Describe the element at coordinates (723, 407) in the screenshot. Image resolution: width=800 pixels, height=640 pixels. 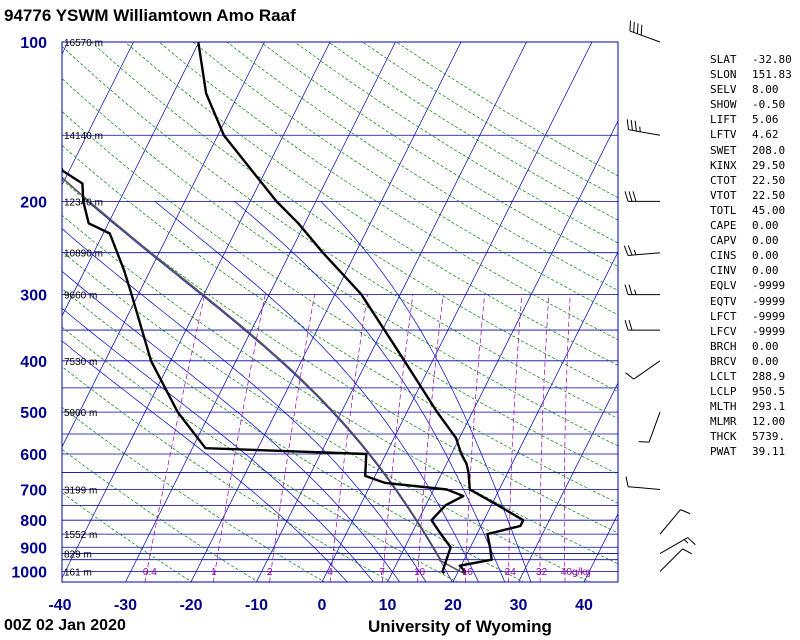
I see `index-name: MLTH` at that location.